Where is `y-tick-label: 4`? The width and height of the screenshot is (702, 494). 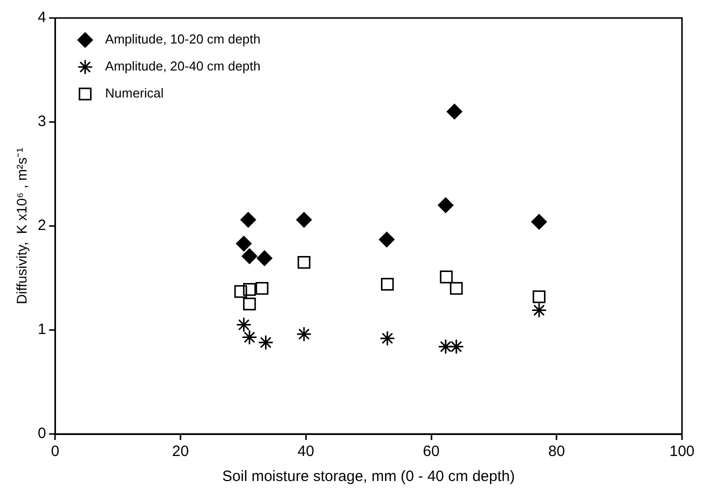 y-tick-label: 4 is located at coordinates (42, 17).